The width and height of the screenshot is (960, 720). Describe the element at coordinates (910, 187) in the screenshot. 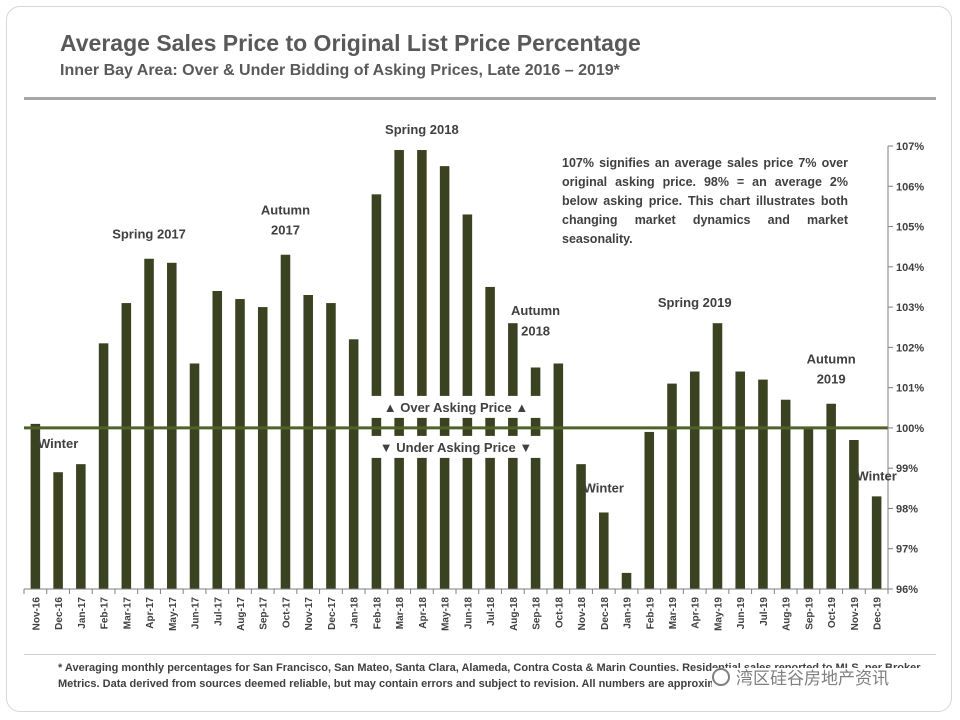

I see `y-tick-label: 106%` at that location.